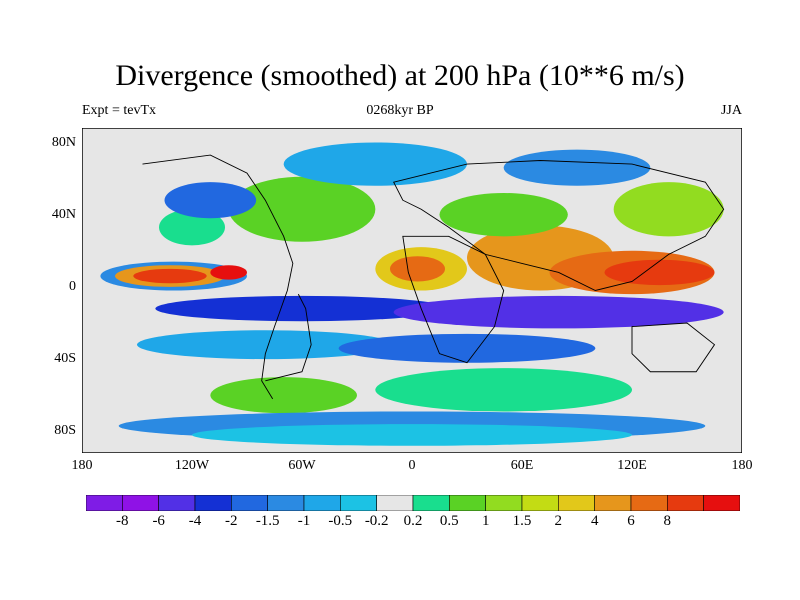  I want to click on lat-label-80s: 80S, so click(65, 430).